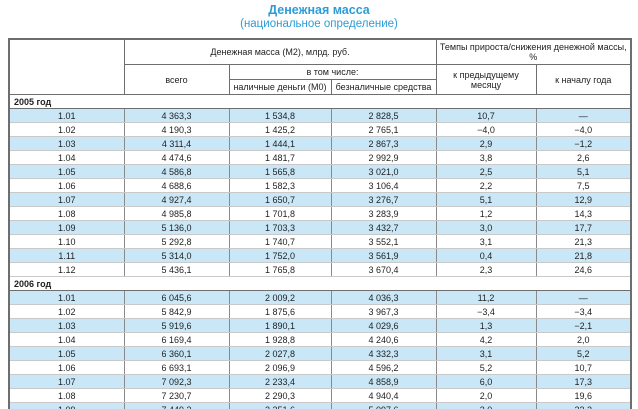 Image resolution: width=638 pixels, height=409 pixels. Describe the element at coordinates (280, 129) in the screenshot. I see `table-cell: 1 425,2` at that location.